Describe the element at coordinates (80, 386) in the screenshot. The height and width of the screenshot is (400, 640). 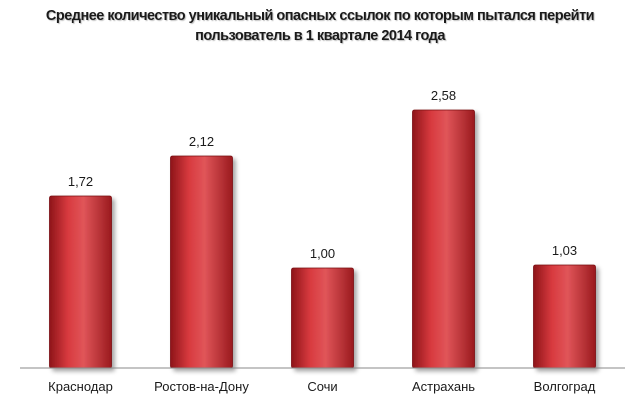
I see `category-label-1: Краснодар` at that location.